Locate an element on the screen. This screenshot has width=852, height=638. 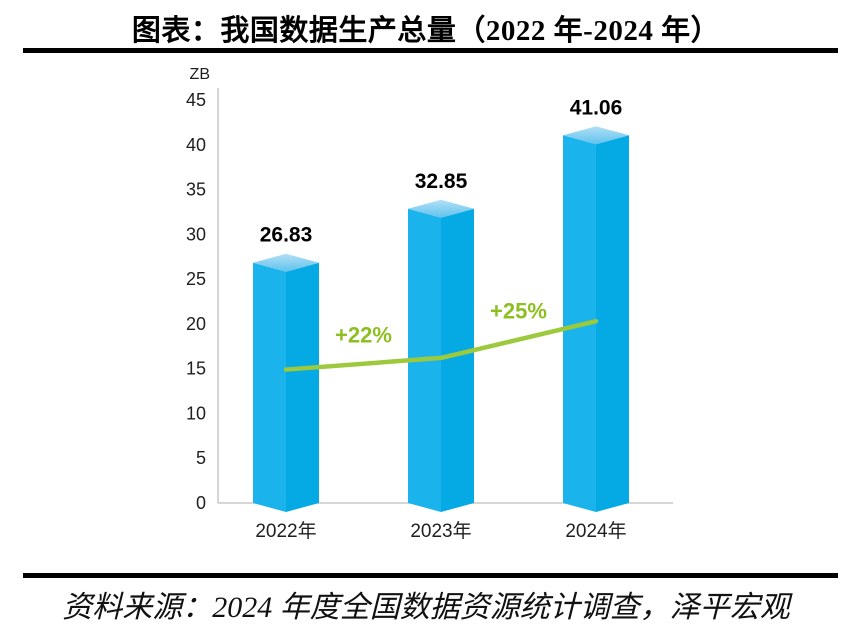
growth-line is located at coordinates (441, 345).